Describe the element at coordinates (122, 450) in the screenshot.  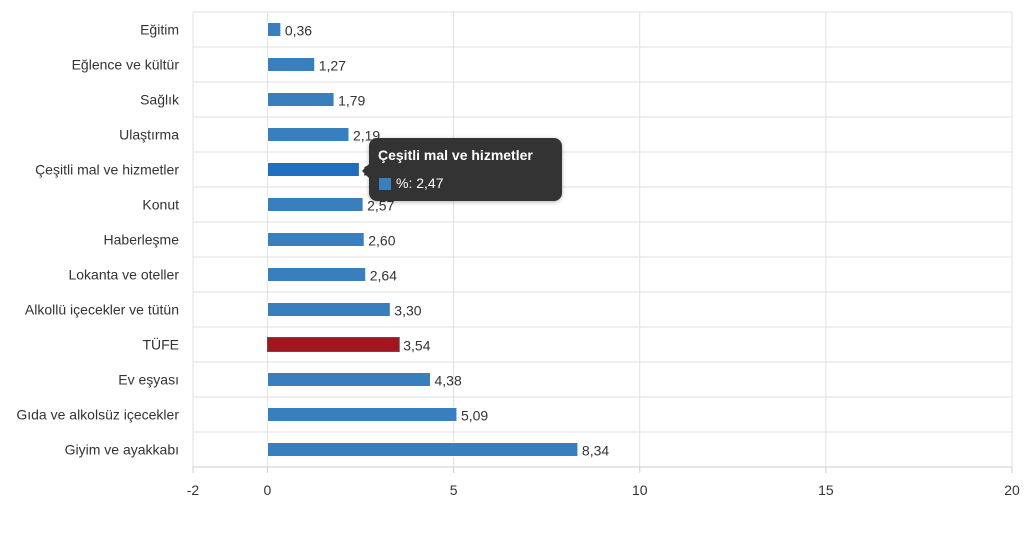
I see `category-label: Giyim ve ayakkabı` at that location.